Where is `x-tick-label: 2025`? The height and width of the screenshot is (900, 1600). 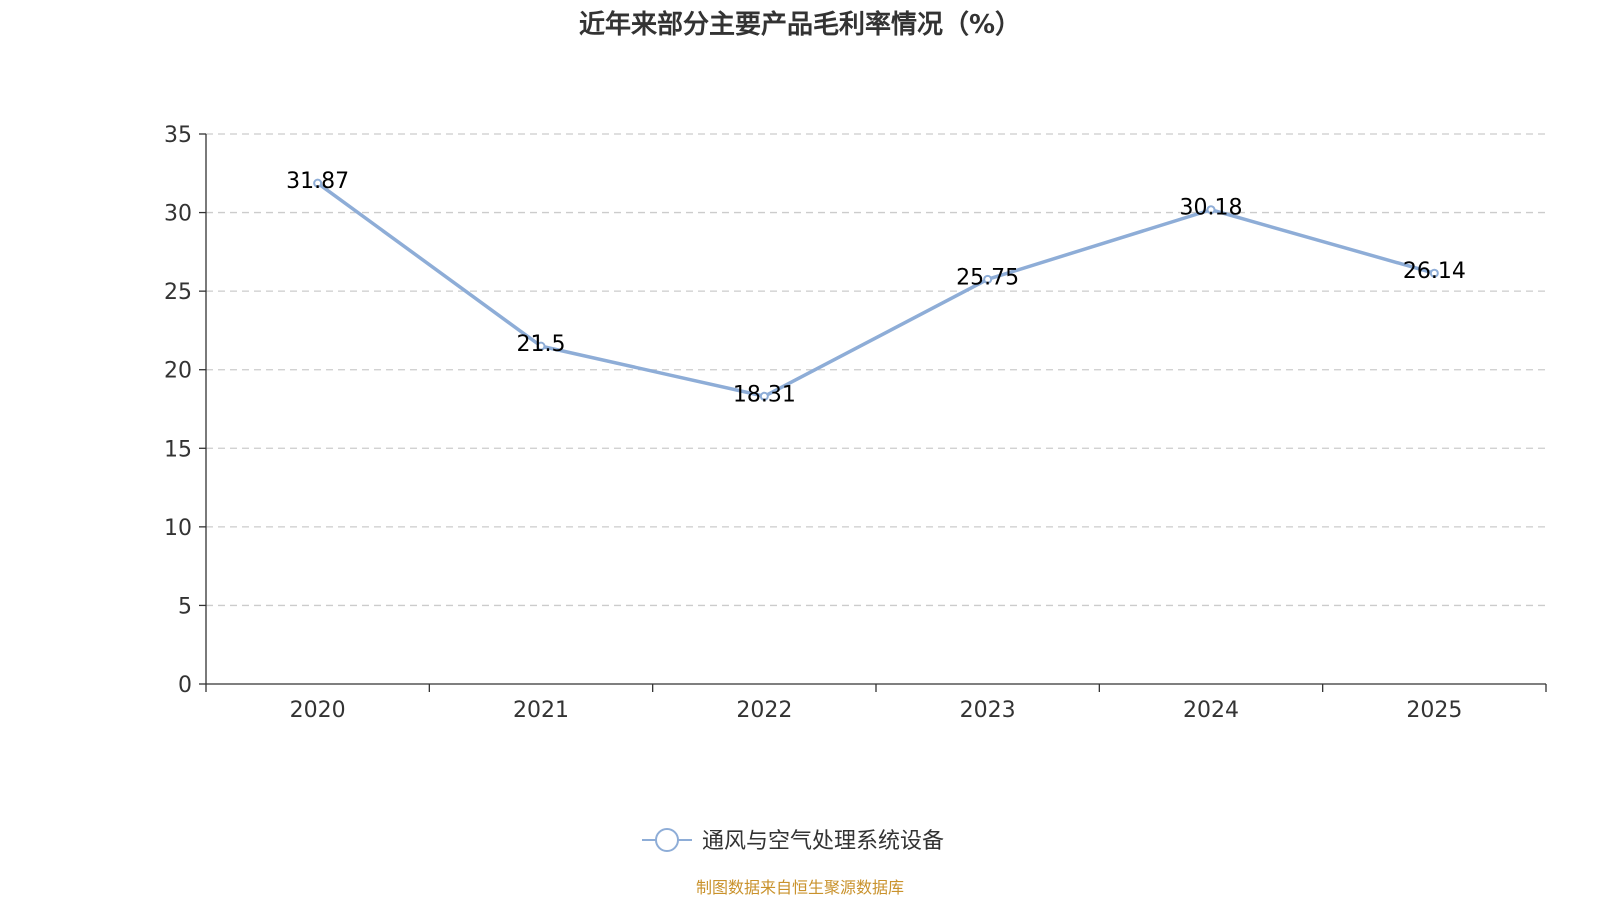 x-tick-label: 2025 is located at coordinates (1434, 710).